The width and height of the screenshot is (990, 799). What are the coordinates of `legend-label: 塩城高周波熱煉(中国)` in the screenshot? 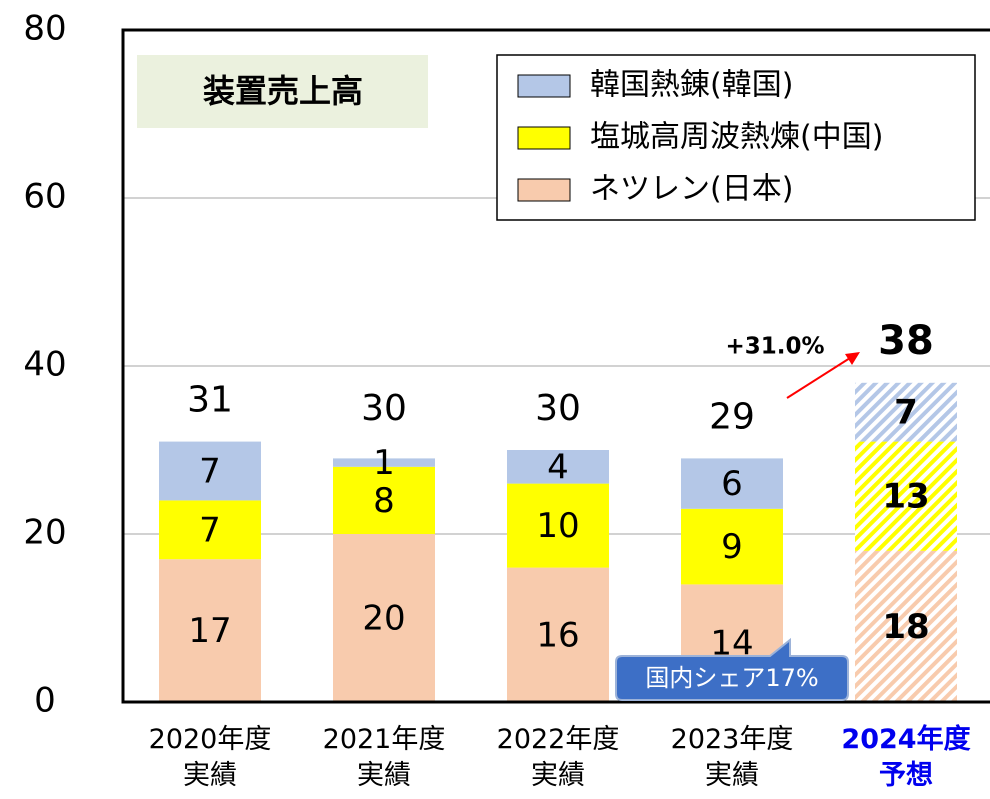 It's located at (736, 137).